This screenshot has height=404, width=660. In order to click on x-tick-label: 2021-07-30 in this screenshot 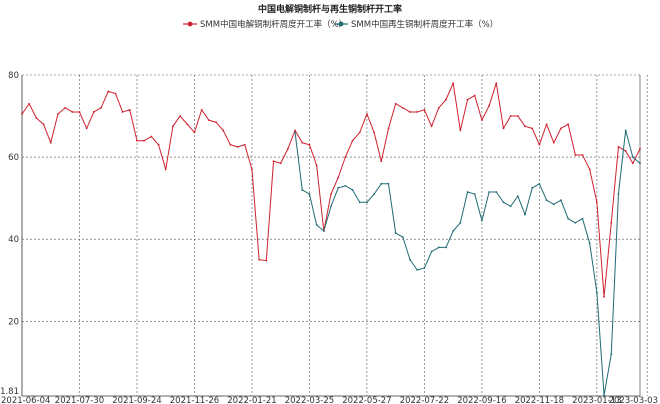, I will do `click(79, 400)`.